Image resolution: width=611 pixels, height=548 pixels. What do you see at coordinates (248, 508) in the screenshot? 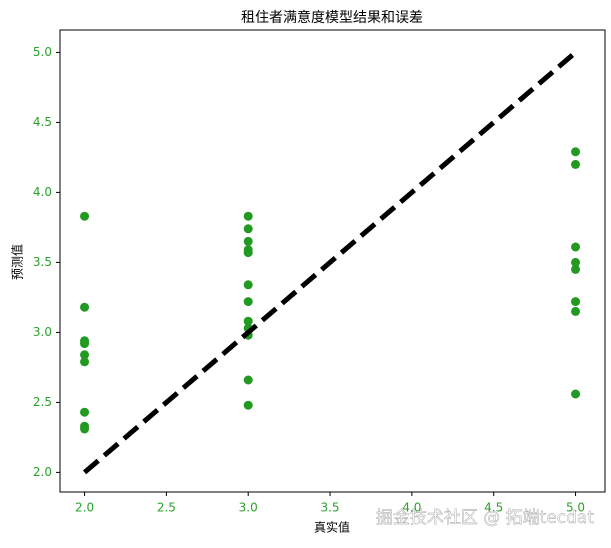
I see `x-tick-label: 3.0` at bounding box center [248, 508].